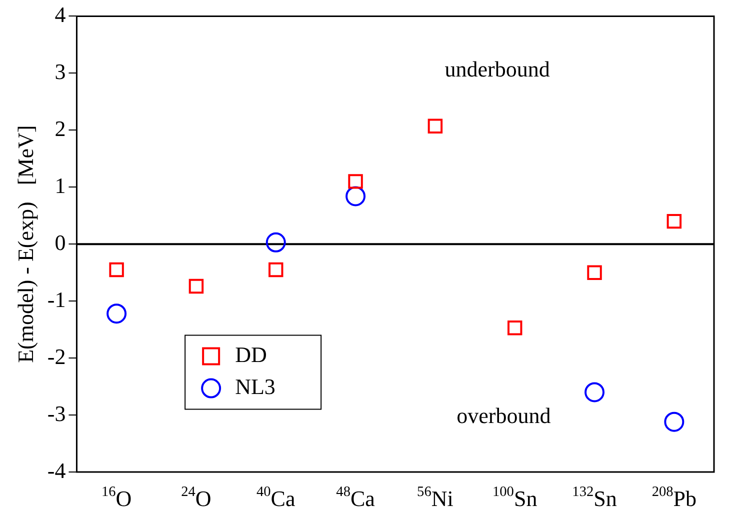 The image size is (729, 528). What do you see at coordinates (60, 14) in the screenshot?
I see `y-tick-label: 4` at bounding box center [60, 14].